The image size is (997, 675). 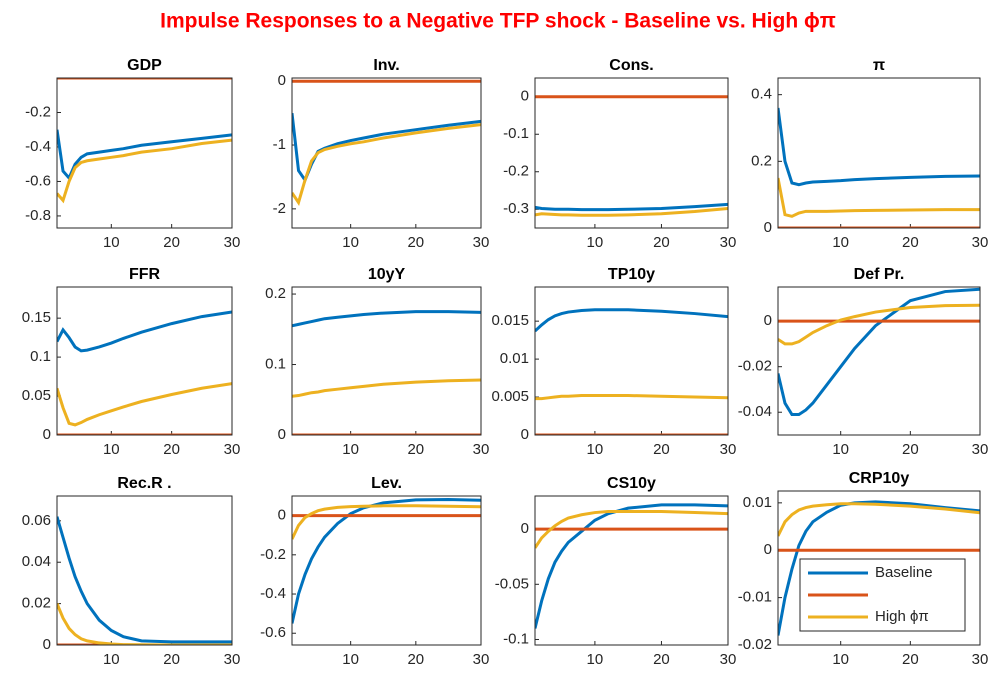 What do you see at coordinates (755, 597) in the screenshot?
I see `y-tick-label: -0.01` at bounding box center [755, 597].